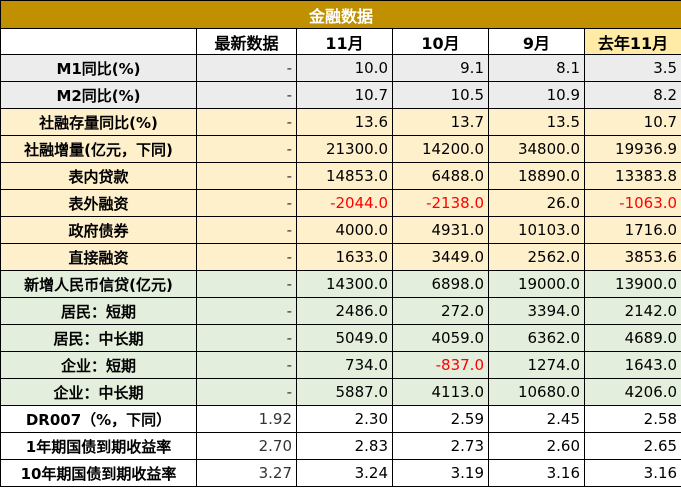 The width and height of the screenshot is (681, 488). Describe the element at coordinates (440, 419) in the screenshot. I see `oct-value-cell: 2.59` at that location.